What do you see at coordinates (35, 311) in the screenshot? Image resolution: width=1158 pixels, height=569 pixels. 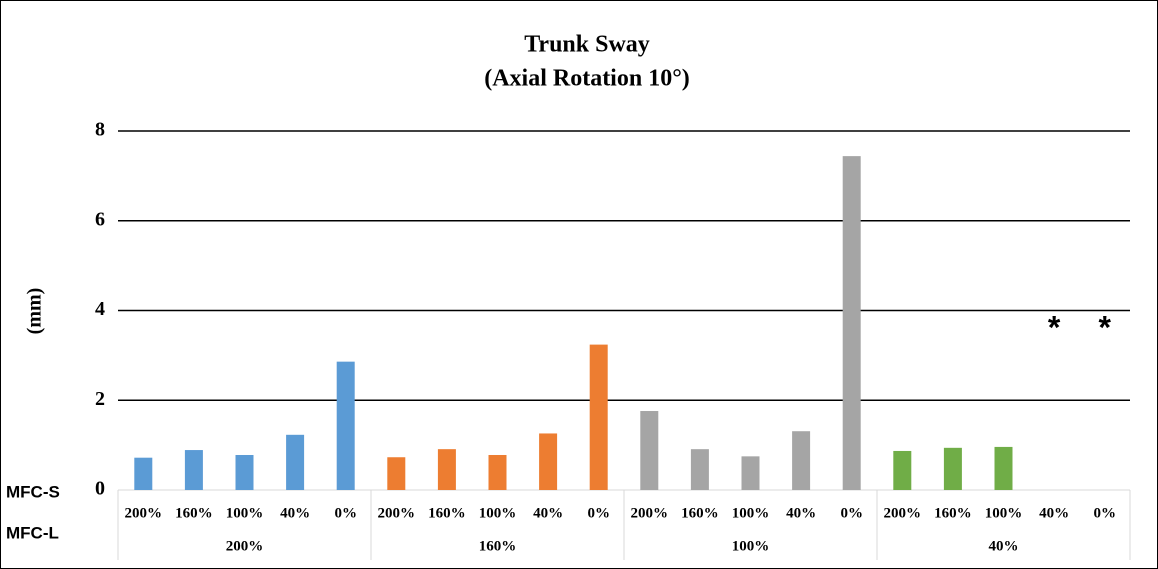 I see `y-axis-label: (mm)` at bounding box center [35, 311].